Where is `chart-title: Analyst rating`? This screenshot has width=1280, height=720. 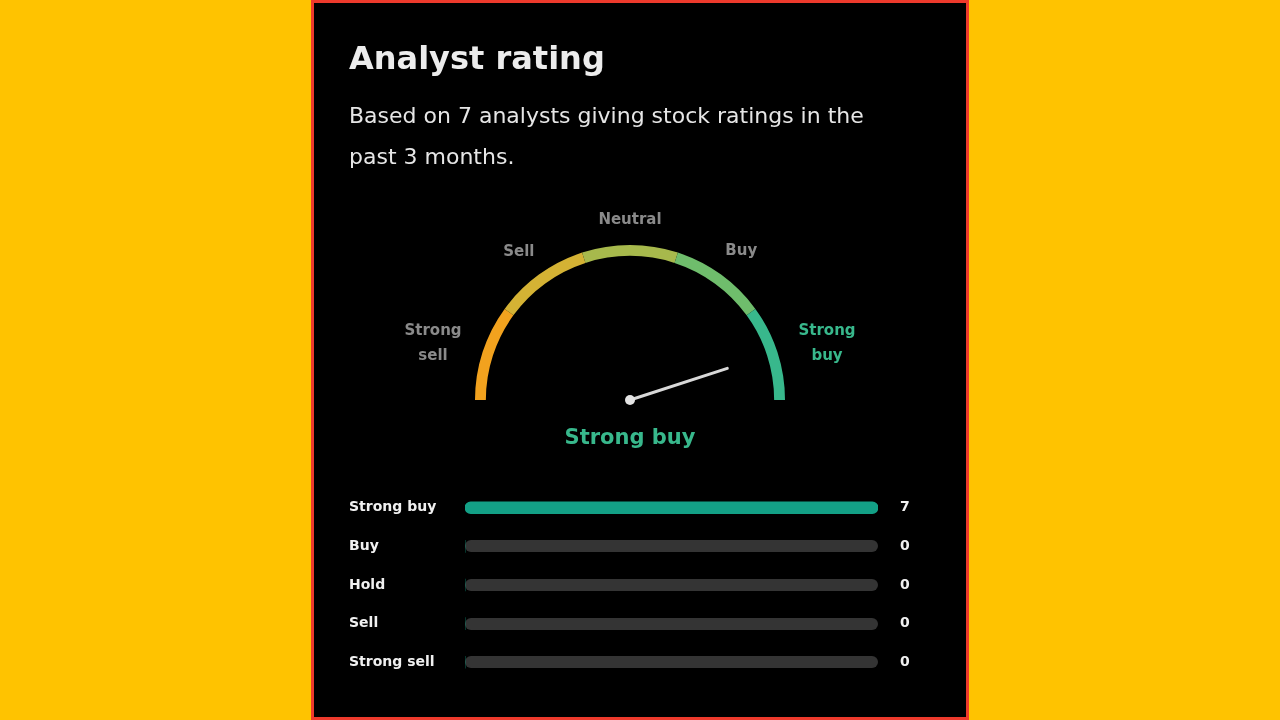
chart-title: Analyst rating is located at coordinates (477, 58).